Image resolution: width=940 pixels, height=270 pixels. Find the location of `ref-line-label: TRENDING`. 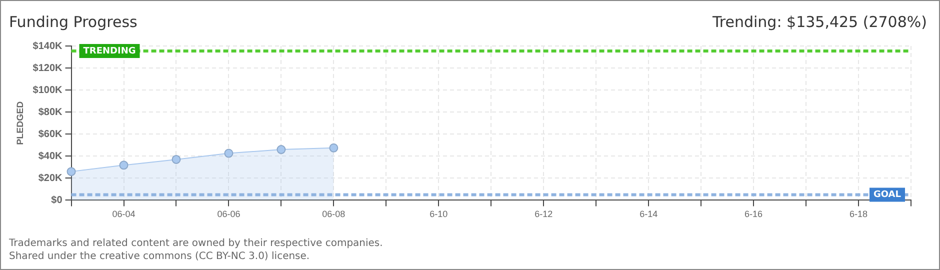

ref-line-label: TRENDING is located at coordinates (109, 51).